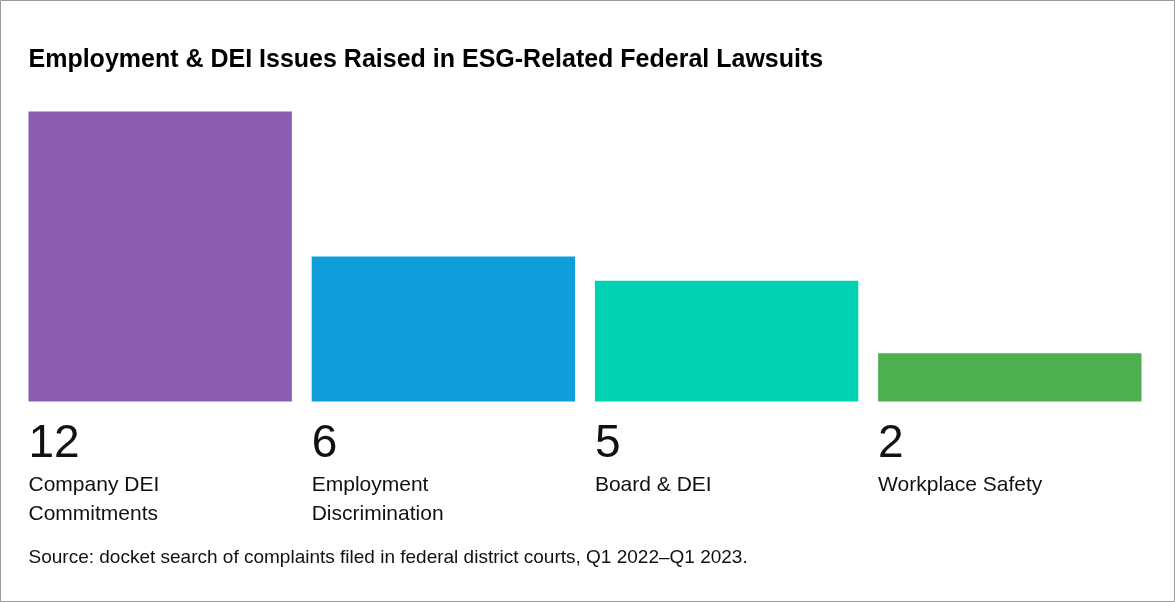  What do you see at coordinates (324, 440) in the screenshot?
I see `data-label: 6` at bounding box center [324, 440].